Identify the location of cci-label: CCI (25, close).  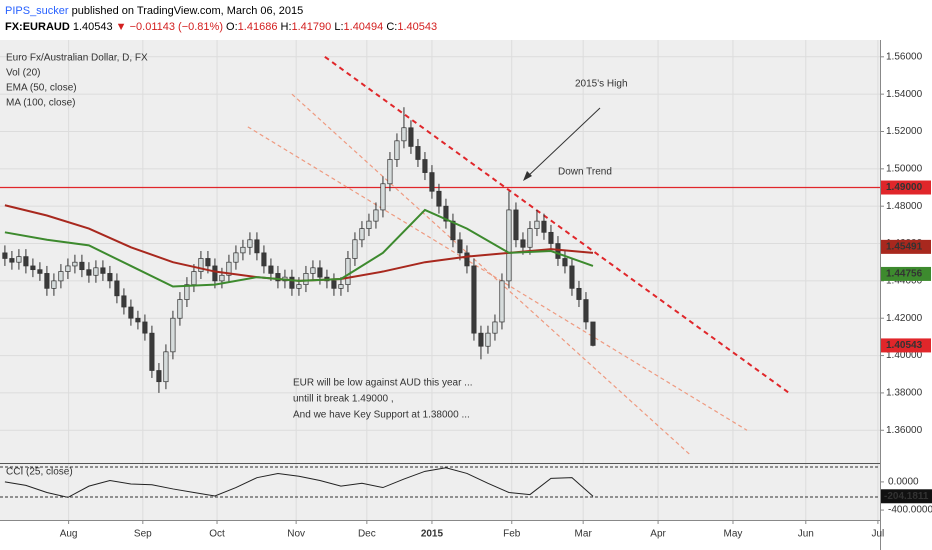
(39, 472).